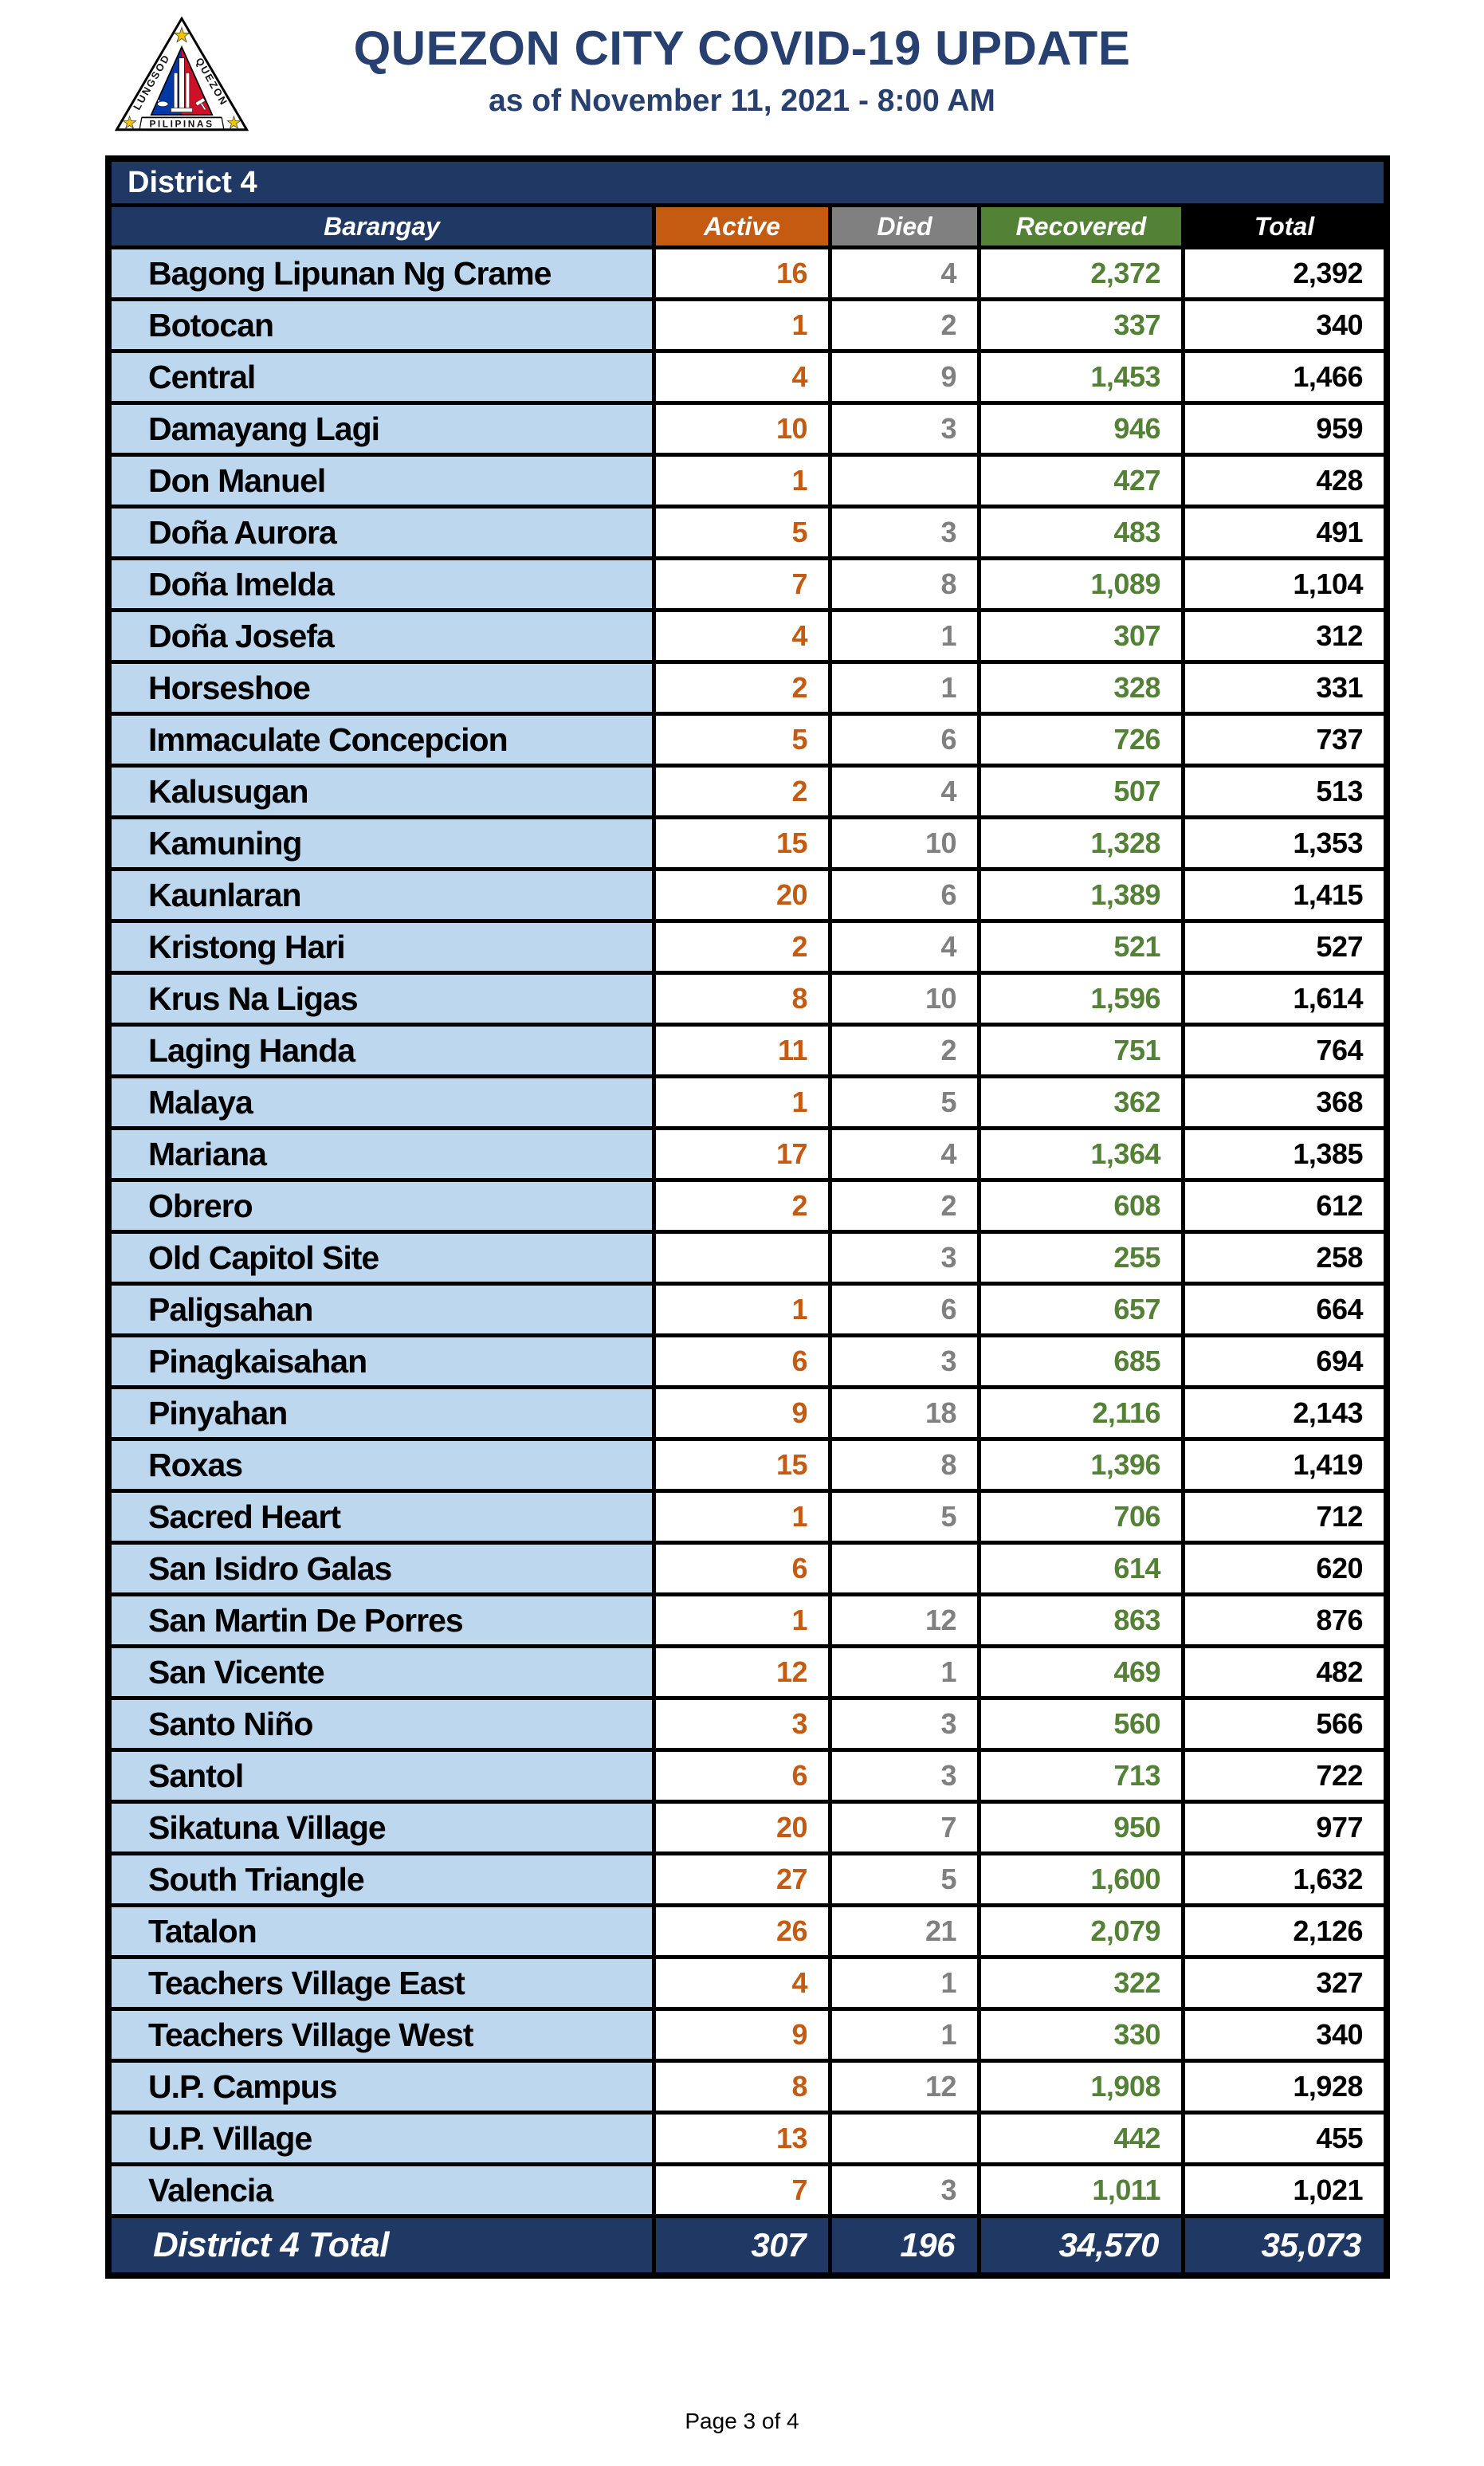 Image resolution: width=1484 pixels, height=2466 pixels. I want to click on total-count-cell: 1,021, so click(1284, 2190).